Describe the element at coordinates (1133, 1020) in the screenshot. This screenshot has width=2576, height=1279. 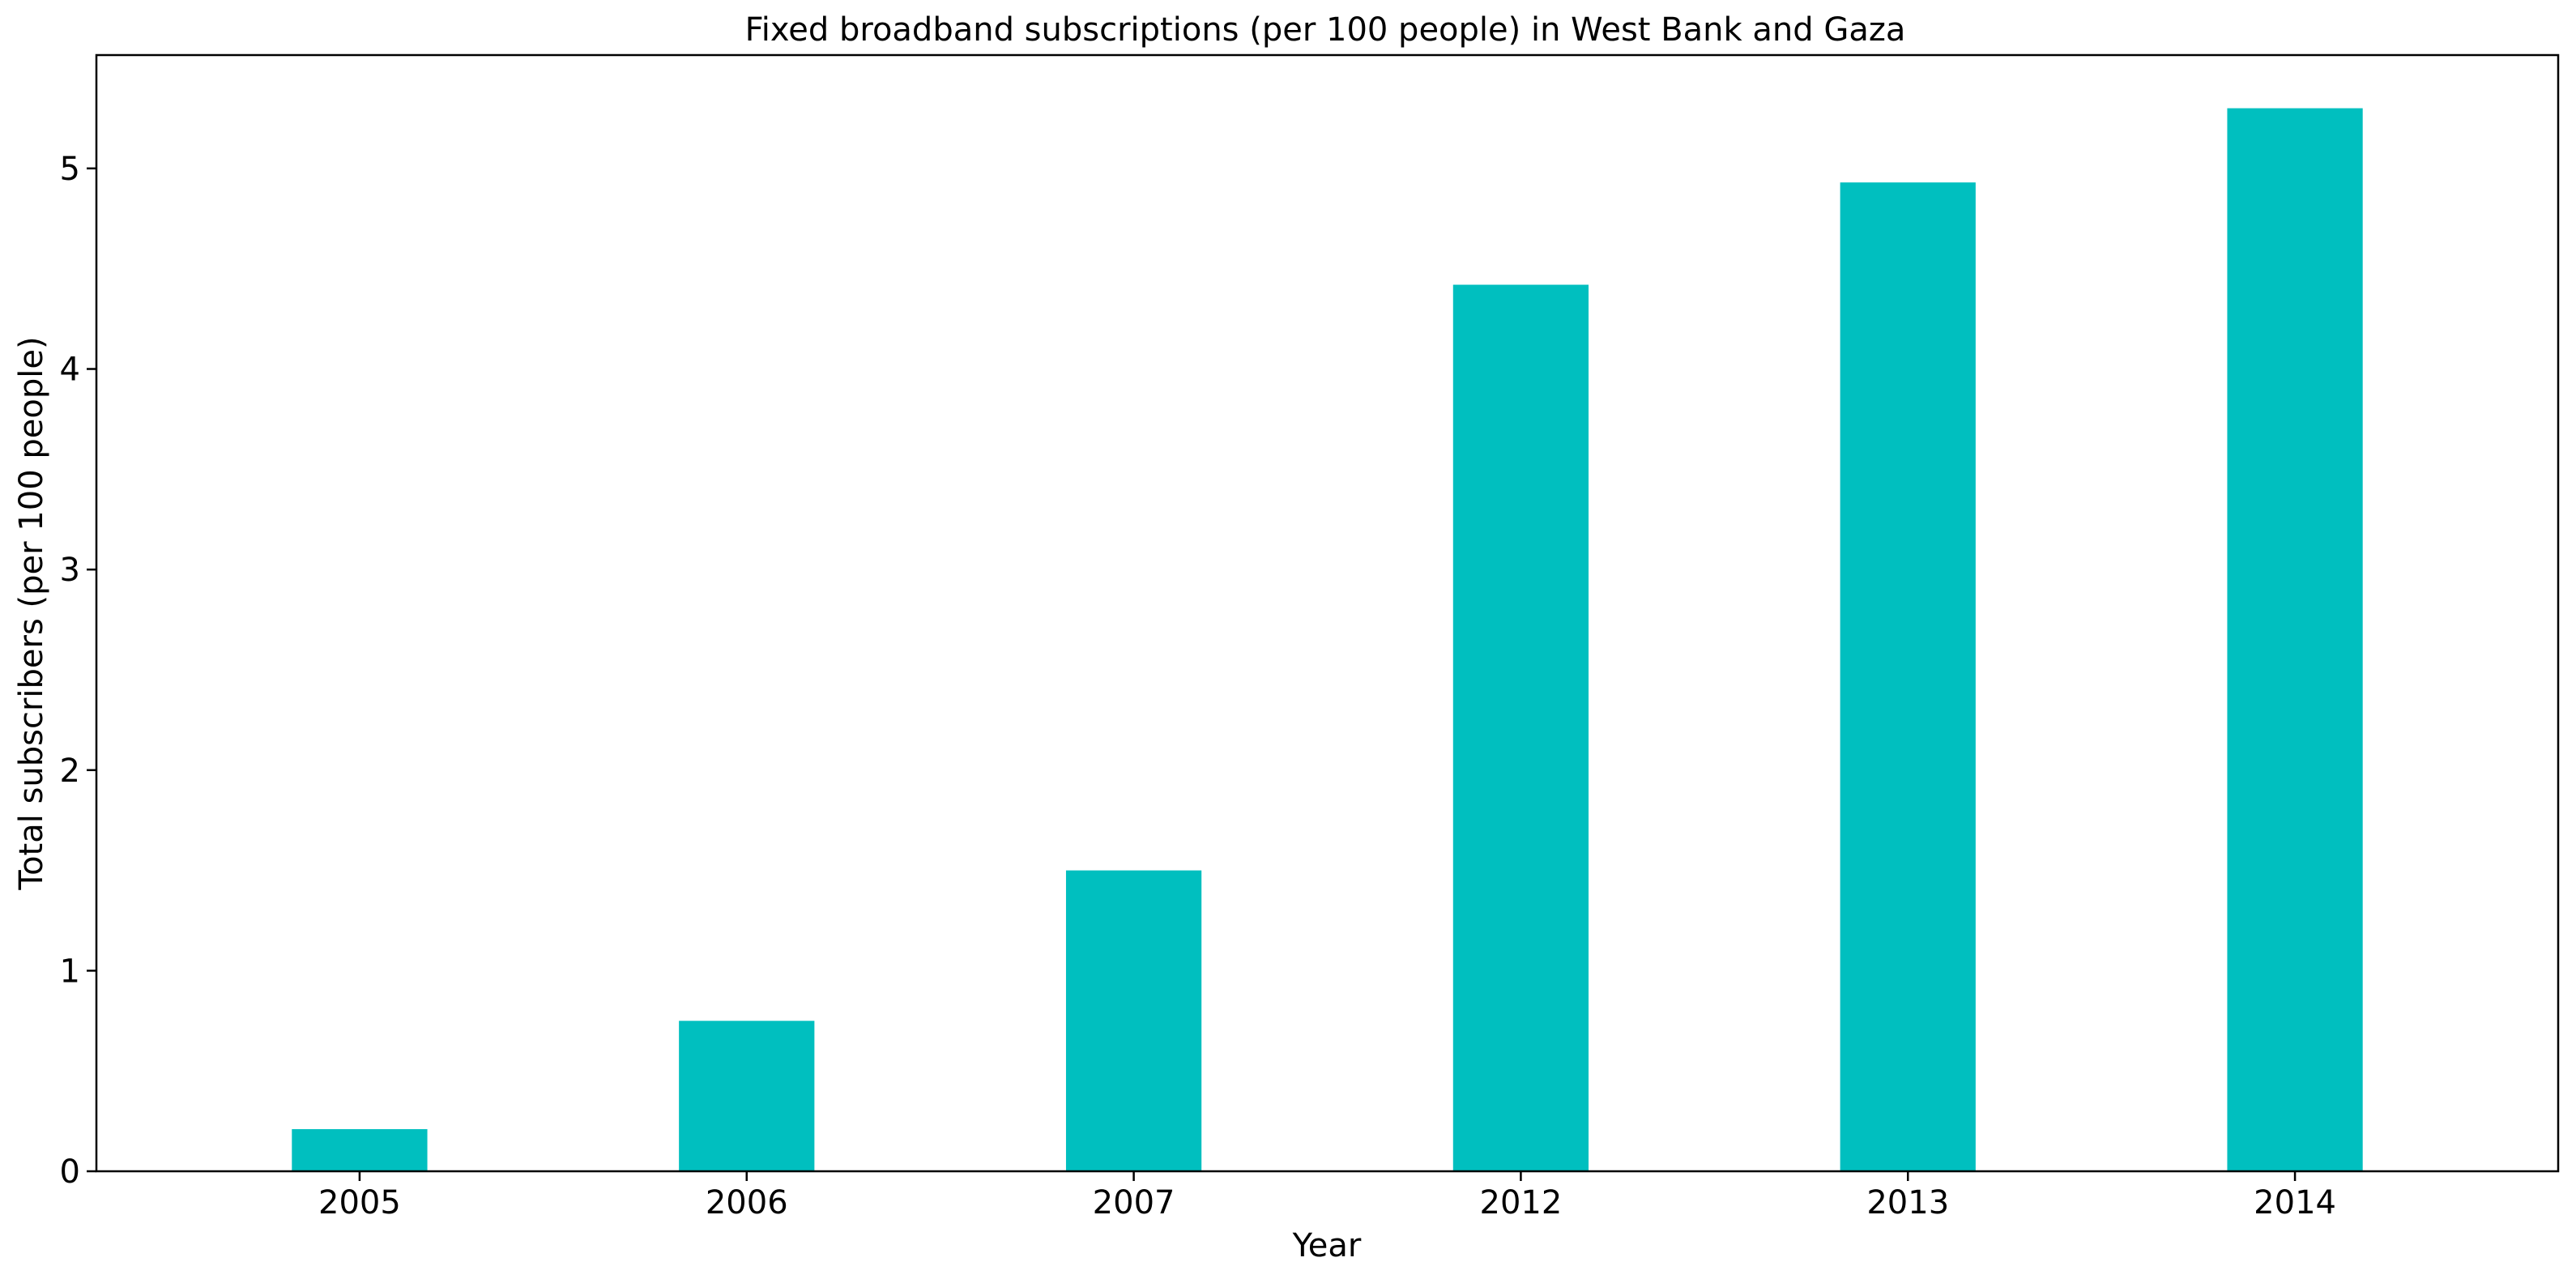
I see `bar-2007` at that location.